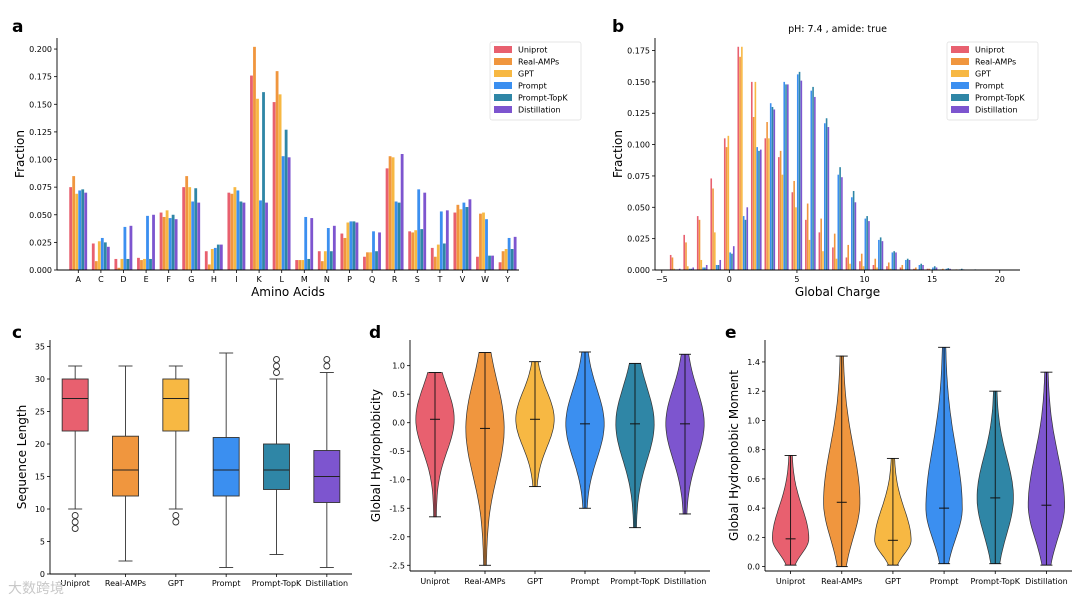  What do you see at coordinates (585, 581) in the screenshot?
I see `x-tick-label: Prompt` at bounding box center [585, 581].